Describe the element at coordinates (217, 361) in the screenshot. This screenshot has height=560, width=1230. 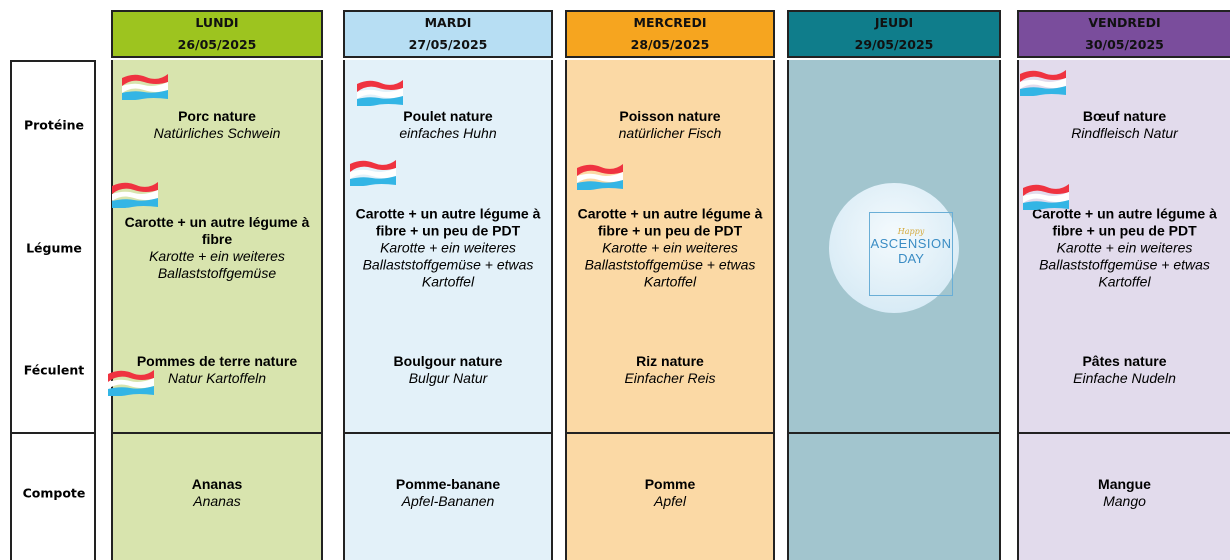
I see `dish-fr: Pommes de terre nature` at that location.